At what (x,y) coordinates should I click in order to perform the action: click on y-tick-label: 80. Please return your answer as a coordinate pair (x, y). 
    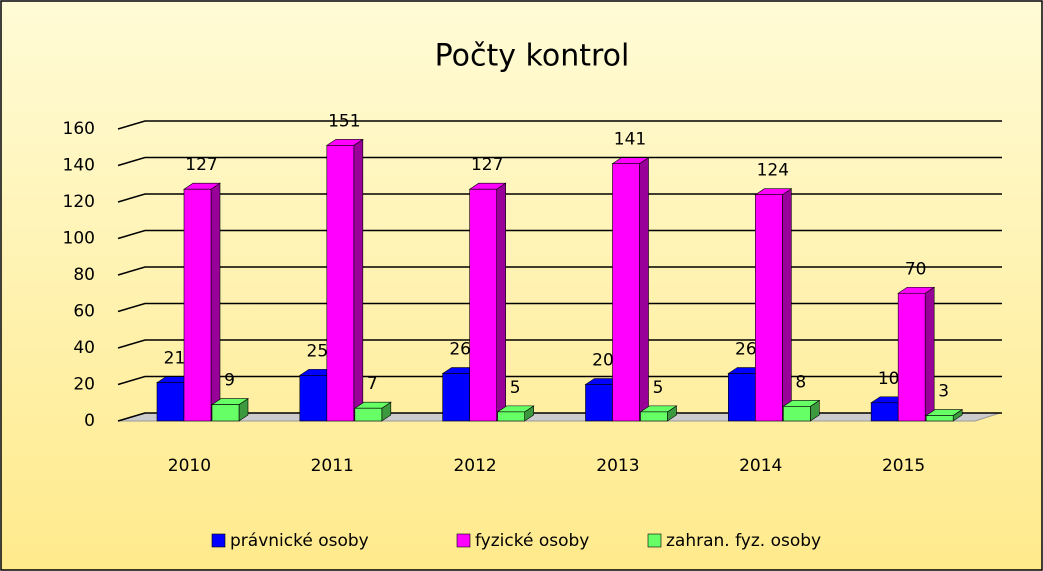
    Looking at the image, I should click on (84, 275).